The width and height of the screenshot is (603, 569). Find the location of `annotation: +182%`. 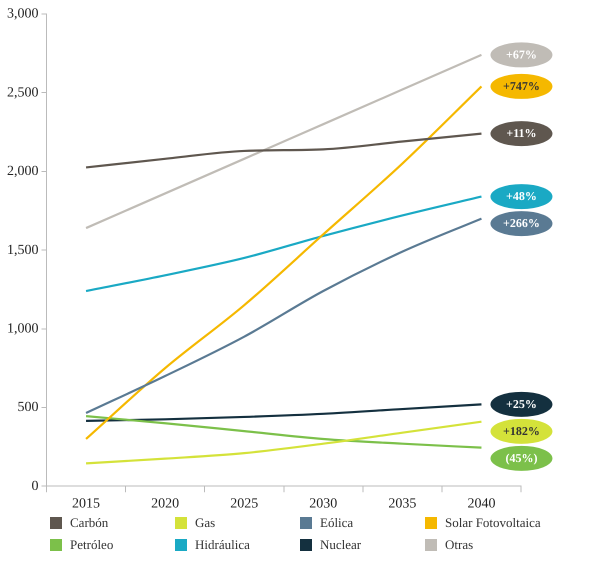

annotation: +182% is located at coordinates (521, 431).